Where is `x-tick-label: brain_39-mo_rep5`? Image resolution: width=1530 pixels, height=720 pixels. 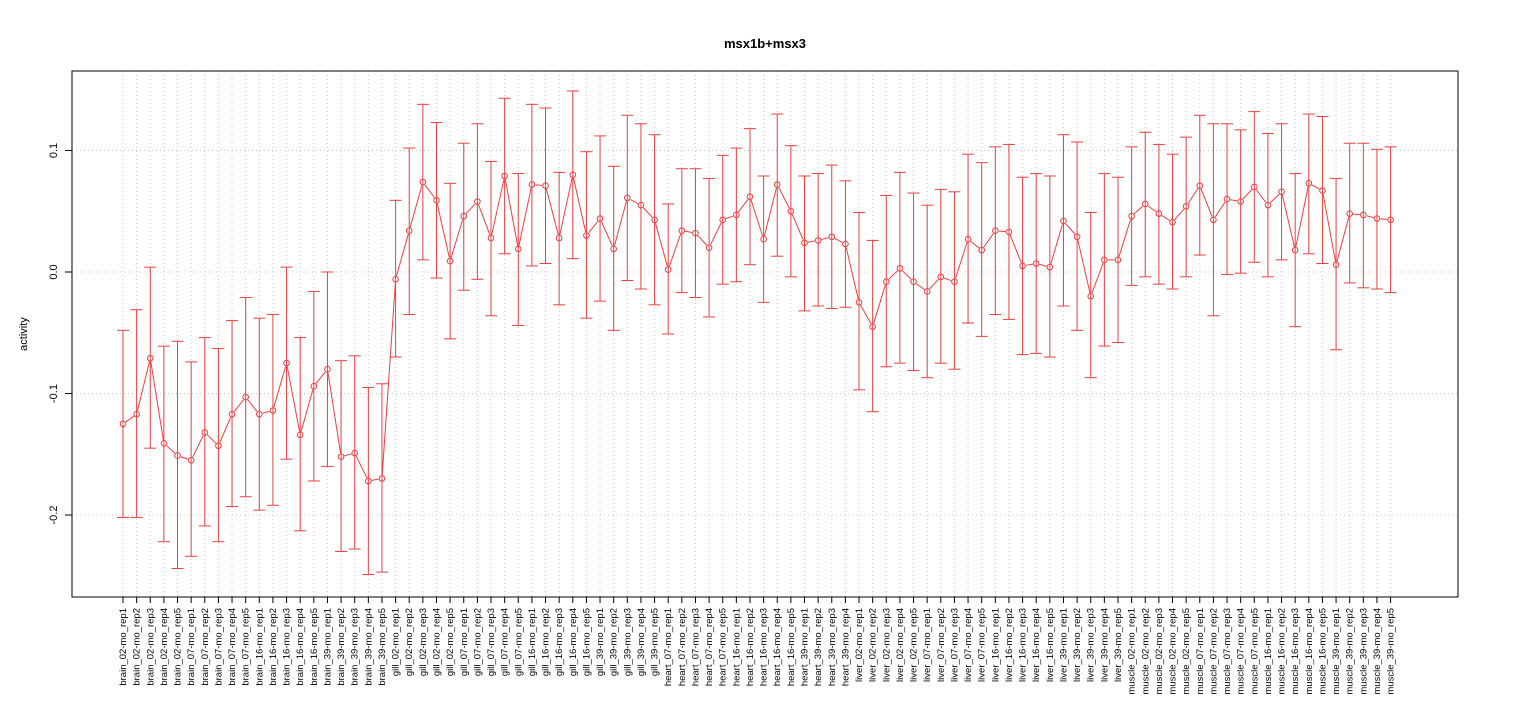
x-tick-label: brain_39-mo_rep5 is located at coordinates (382, 647).